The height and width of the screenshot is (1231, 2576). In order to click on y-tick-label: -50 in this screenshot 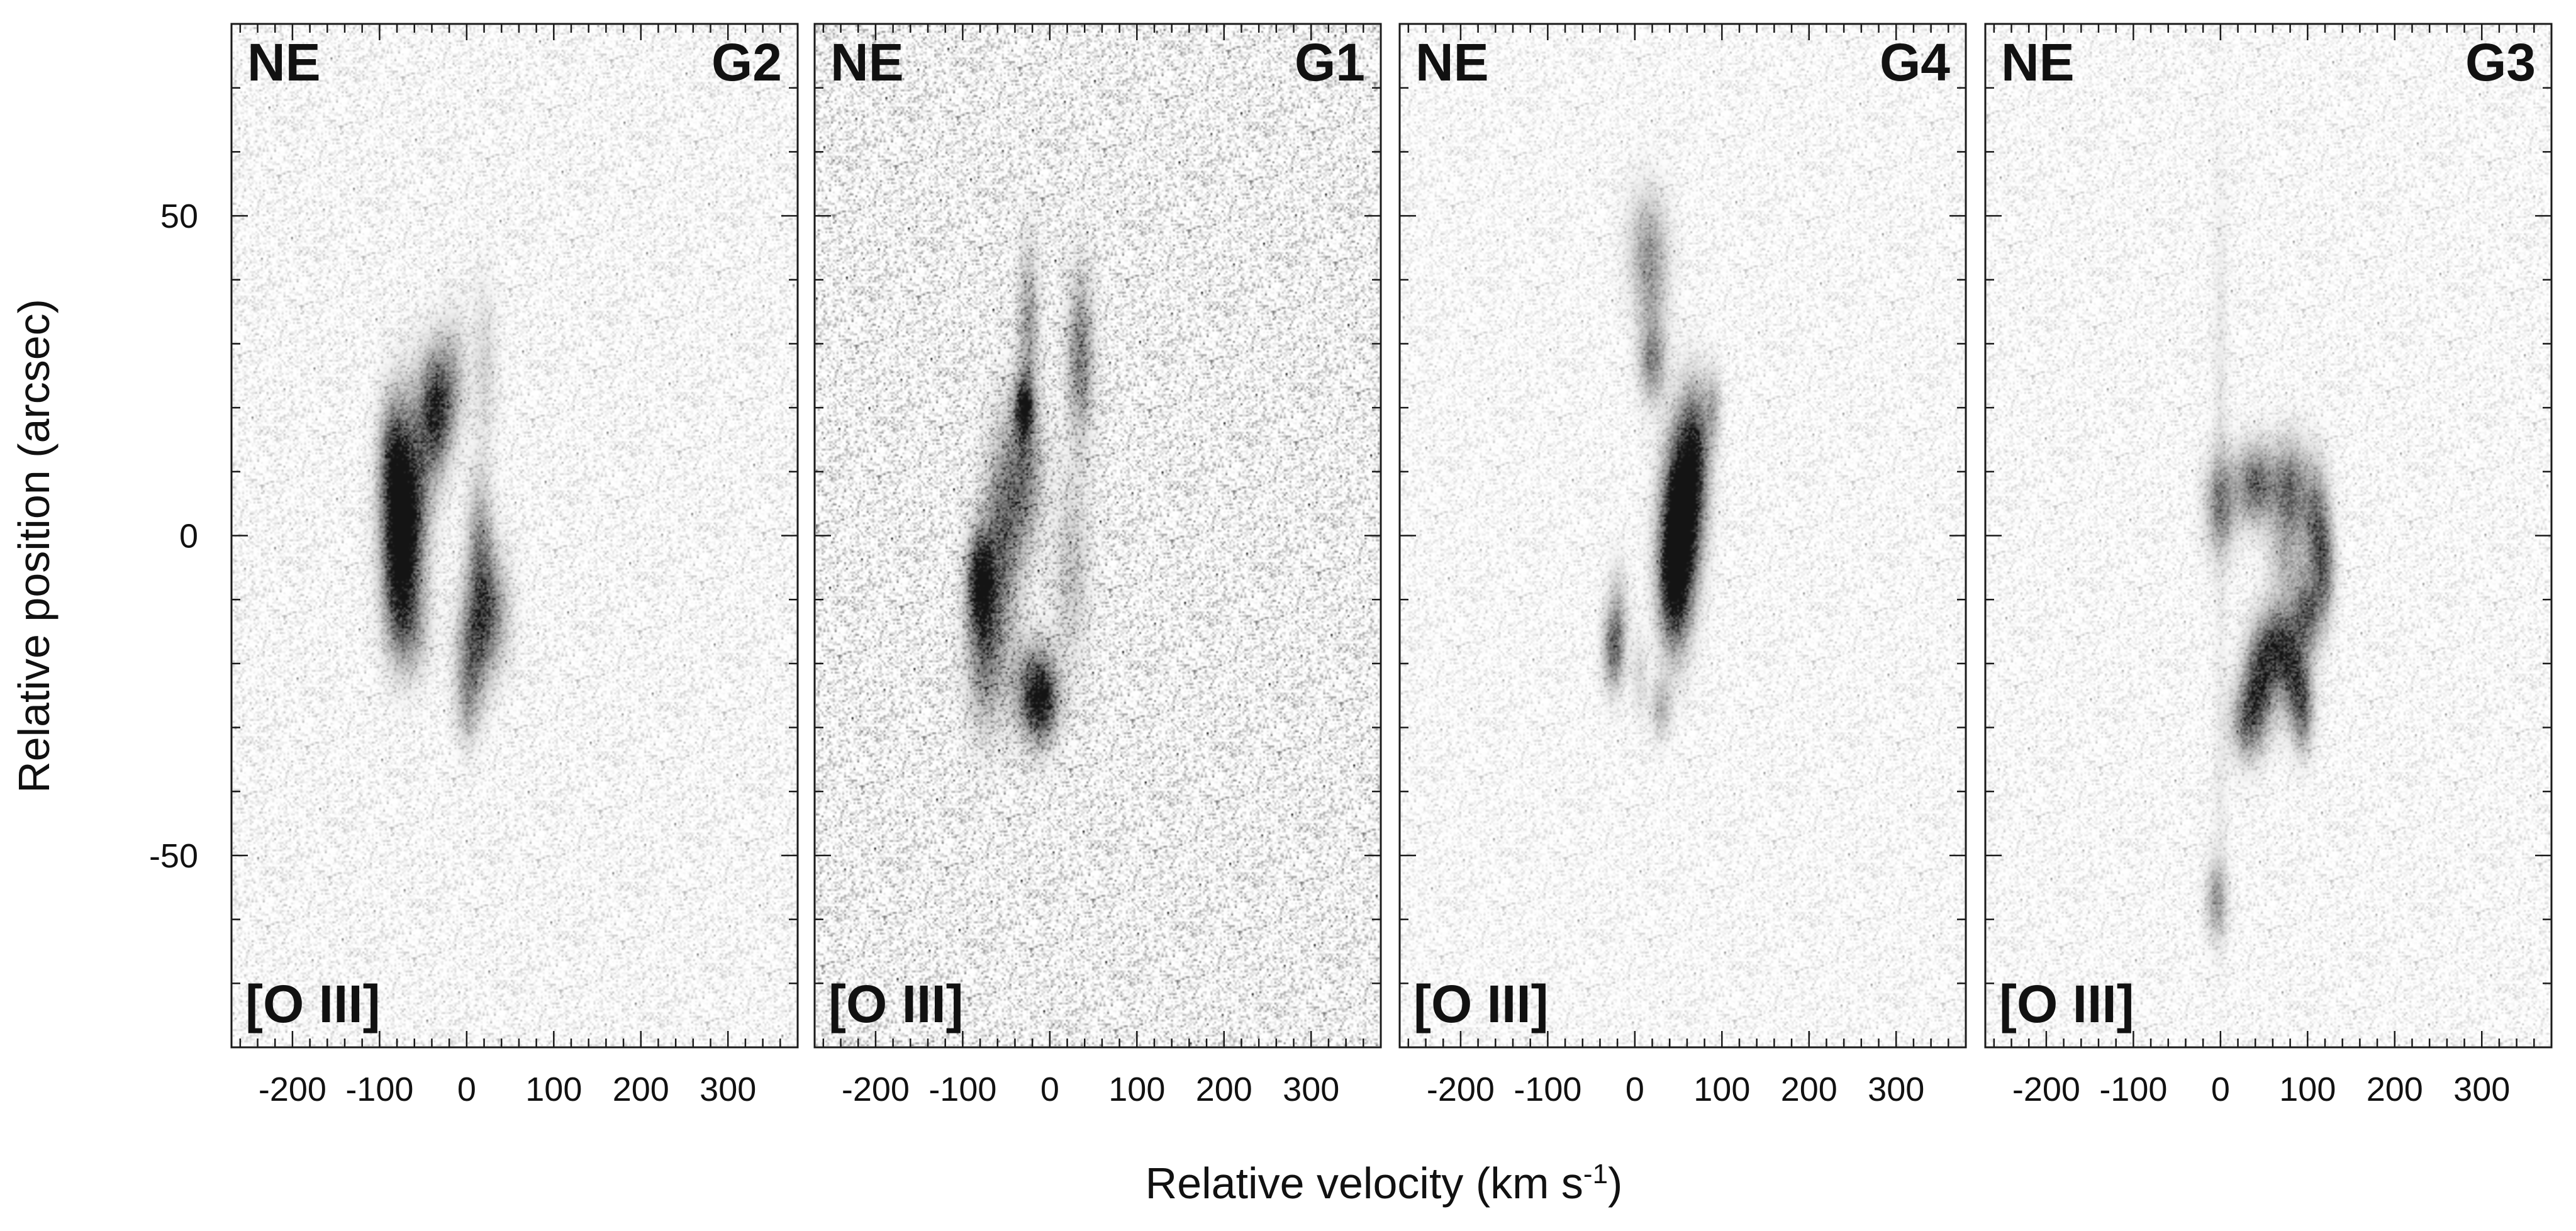, I will do `click(173, 856)`.